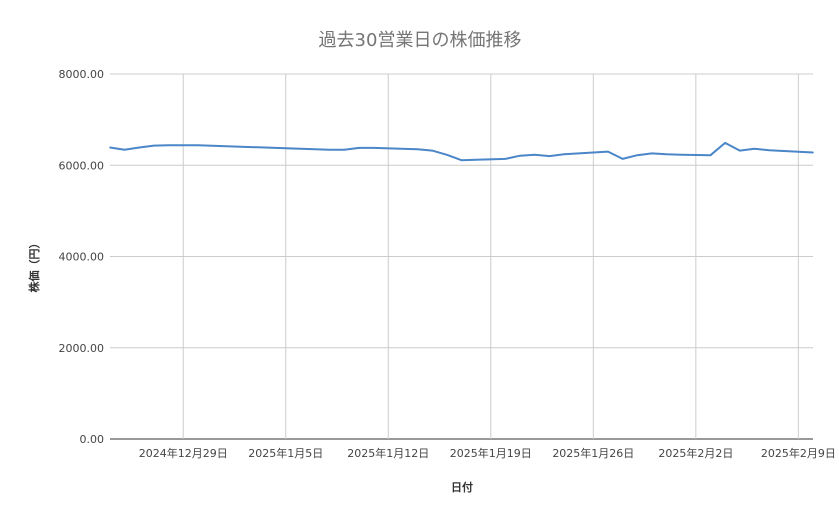 This screenshot has width=839, height=519. I want to click on y-tick-label: 0.00, so click(92, 439).